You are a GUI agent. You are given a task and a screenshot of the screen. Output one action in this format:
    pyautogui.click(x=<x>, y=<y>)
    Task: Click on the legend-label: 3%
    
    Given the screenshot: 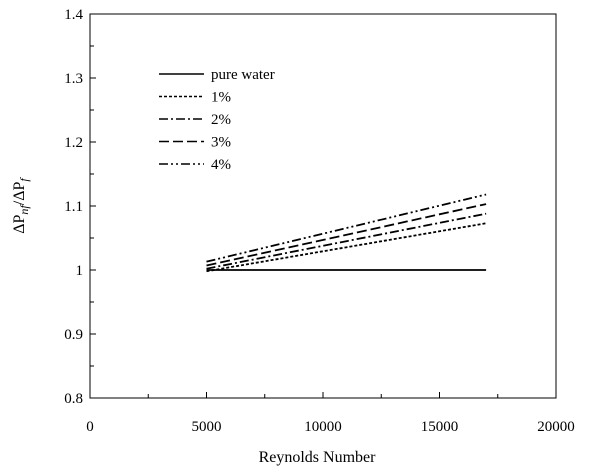 What is the action you would take?
    pyautogui.click(x=221, y=143)
    